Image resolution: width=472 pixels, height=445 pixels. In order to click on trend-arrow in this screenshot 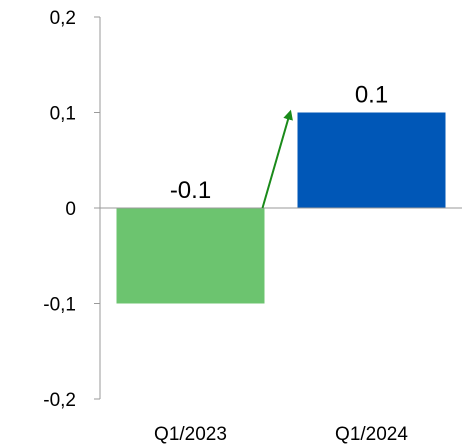, I will do `click(277, 159)`.